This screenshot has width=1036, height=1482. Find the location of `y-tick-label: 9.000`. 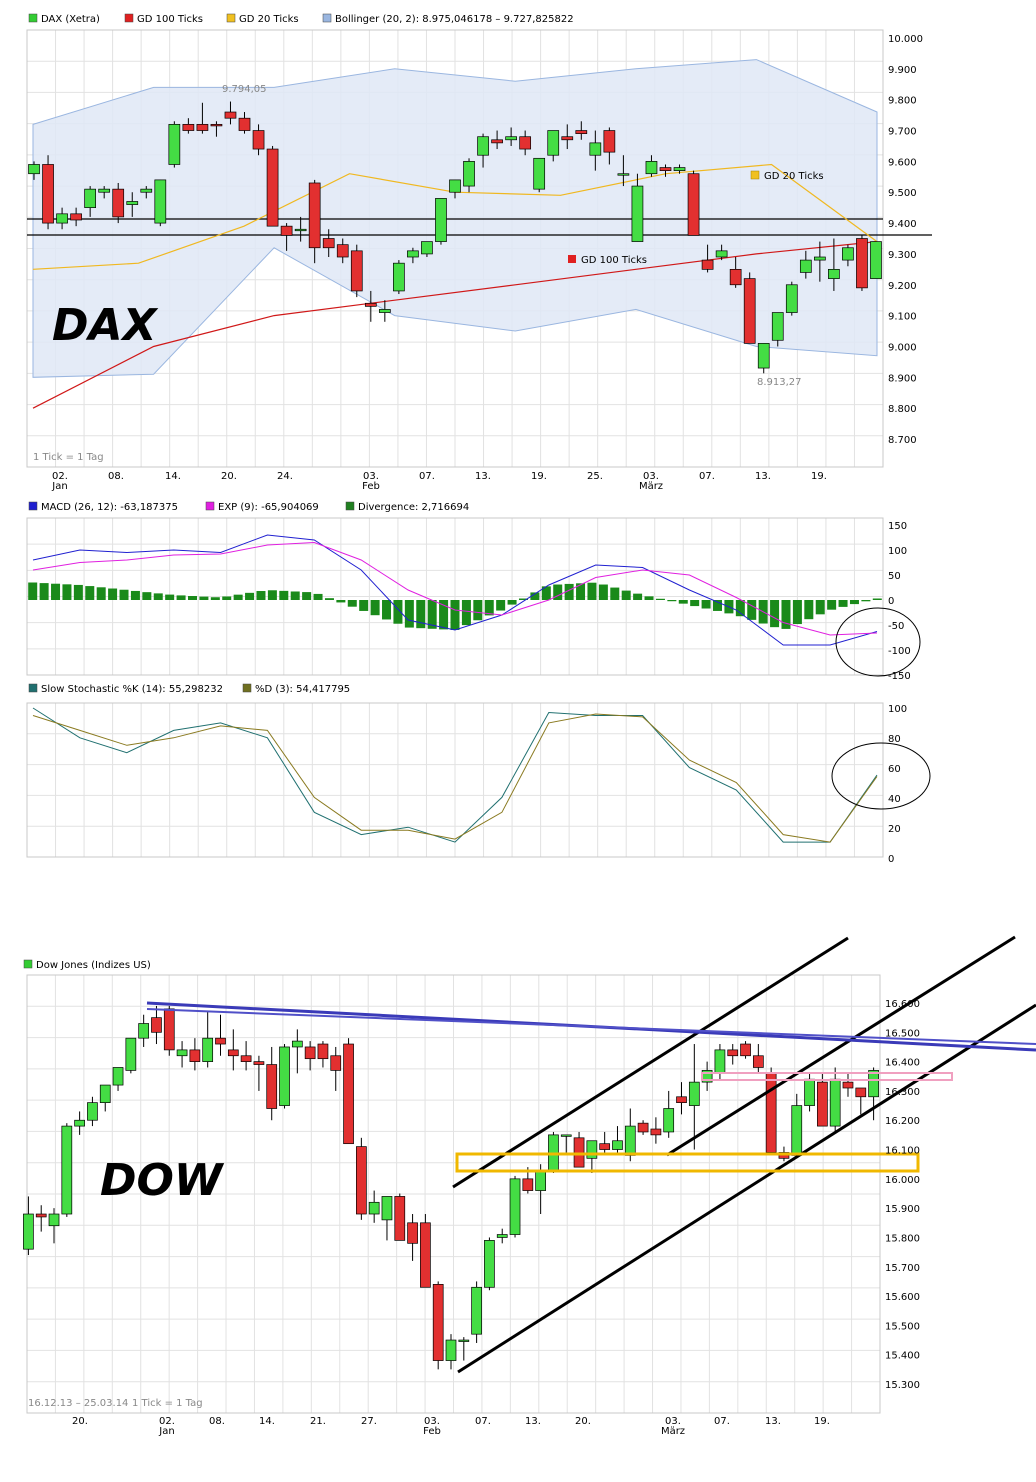

y-tick-label: 9.000 is located at coordinates (902, 347).